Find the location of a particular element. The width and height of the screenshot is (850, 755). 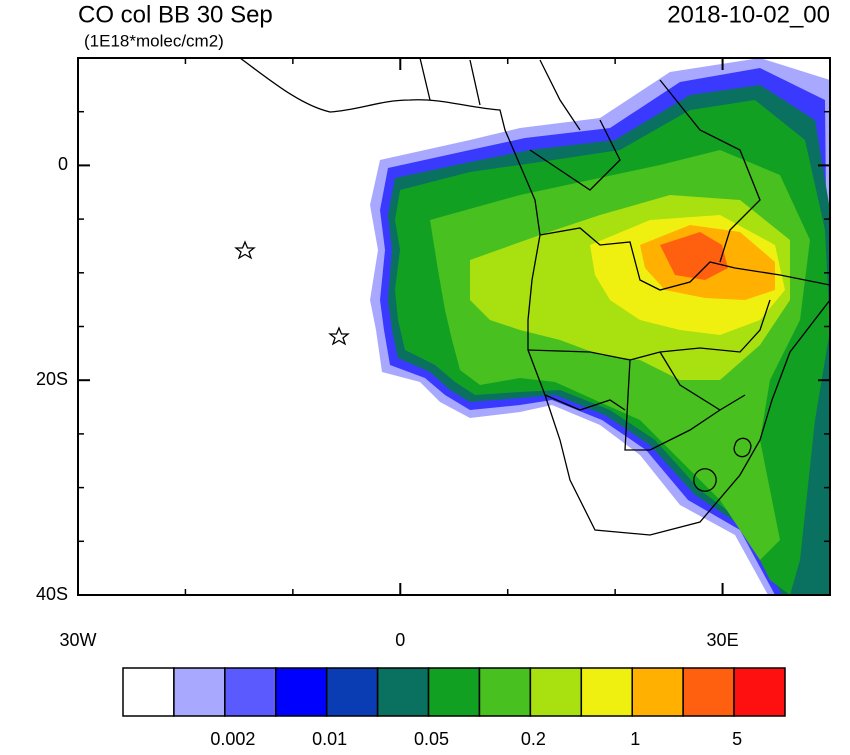

map-date: 2018-10-02_00 is located at coordinates (748, 14).